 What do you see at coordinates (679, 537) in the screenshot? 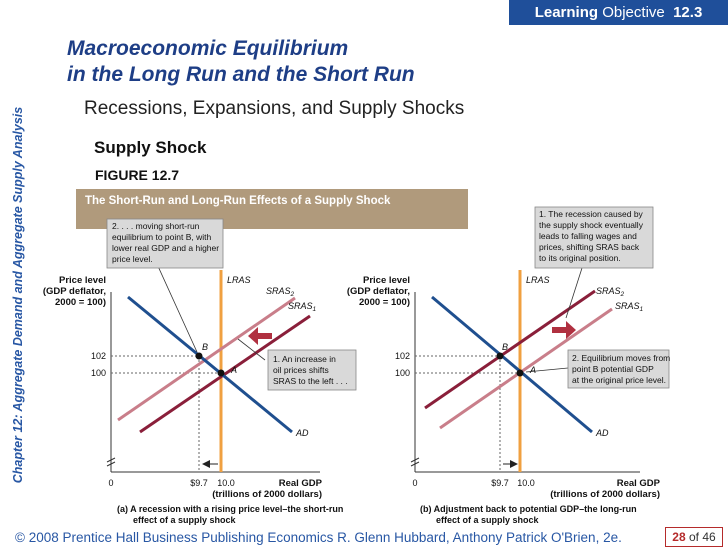
I see `page-current: 28` at bounding box center [679, 537].